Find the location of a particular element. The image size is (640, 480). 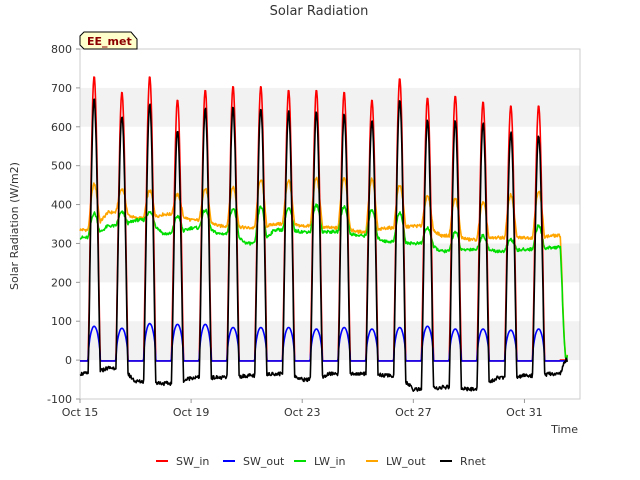

y-tick-label: 600 is located at coordinates (61, 127).